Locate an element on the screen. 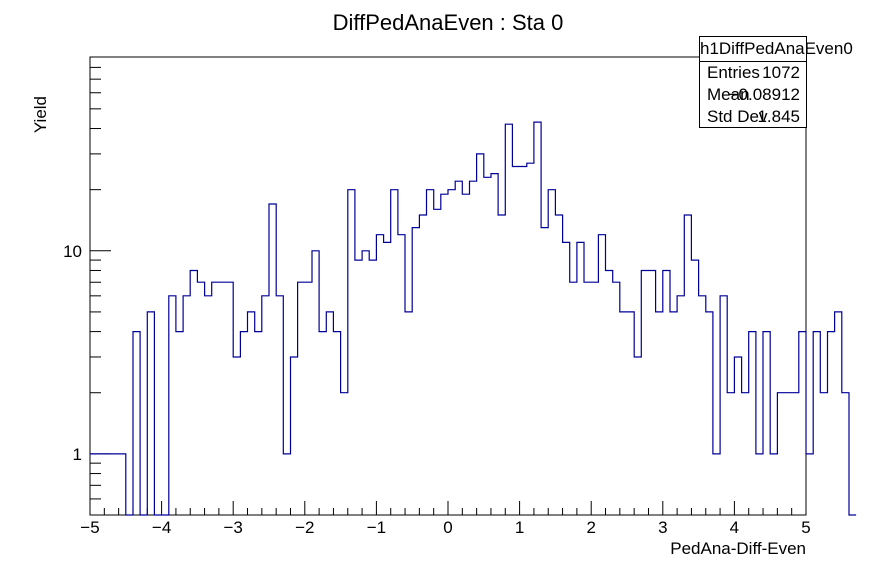 The width and height of the screenshot is (896, 572). x-tick-label: −5 is located at coordinates (89, 527).